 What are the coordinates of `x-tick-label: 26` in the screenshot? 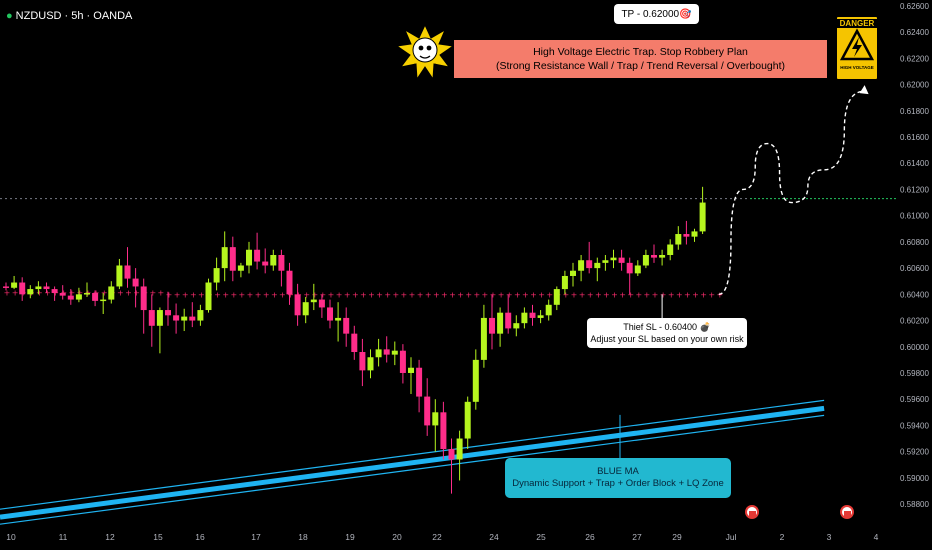 It's located at (590, 537).